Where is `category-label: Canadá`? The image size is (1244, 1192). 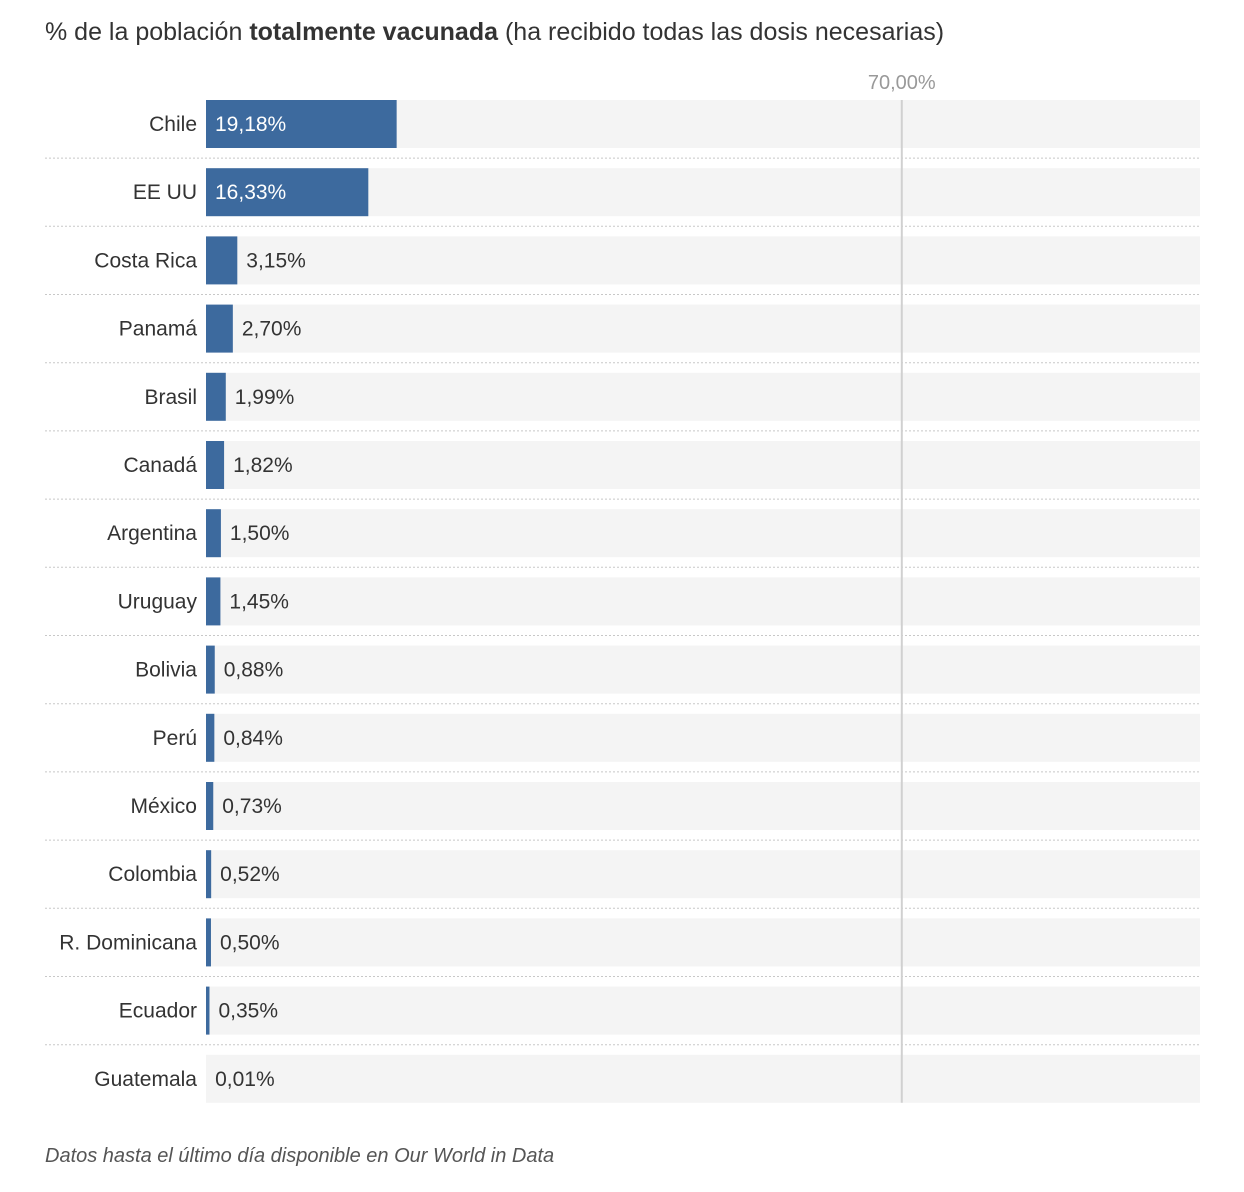 category-label: Canadá is located at coordinates (160, 465).